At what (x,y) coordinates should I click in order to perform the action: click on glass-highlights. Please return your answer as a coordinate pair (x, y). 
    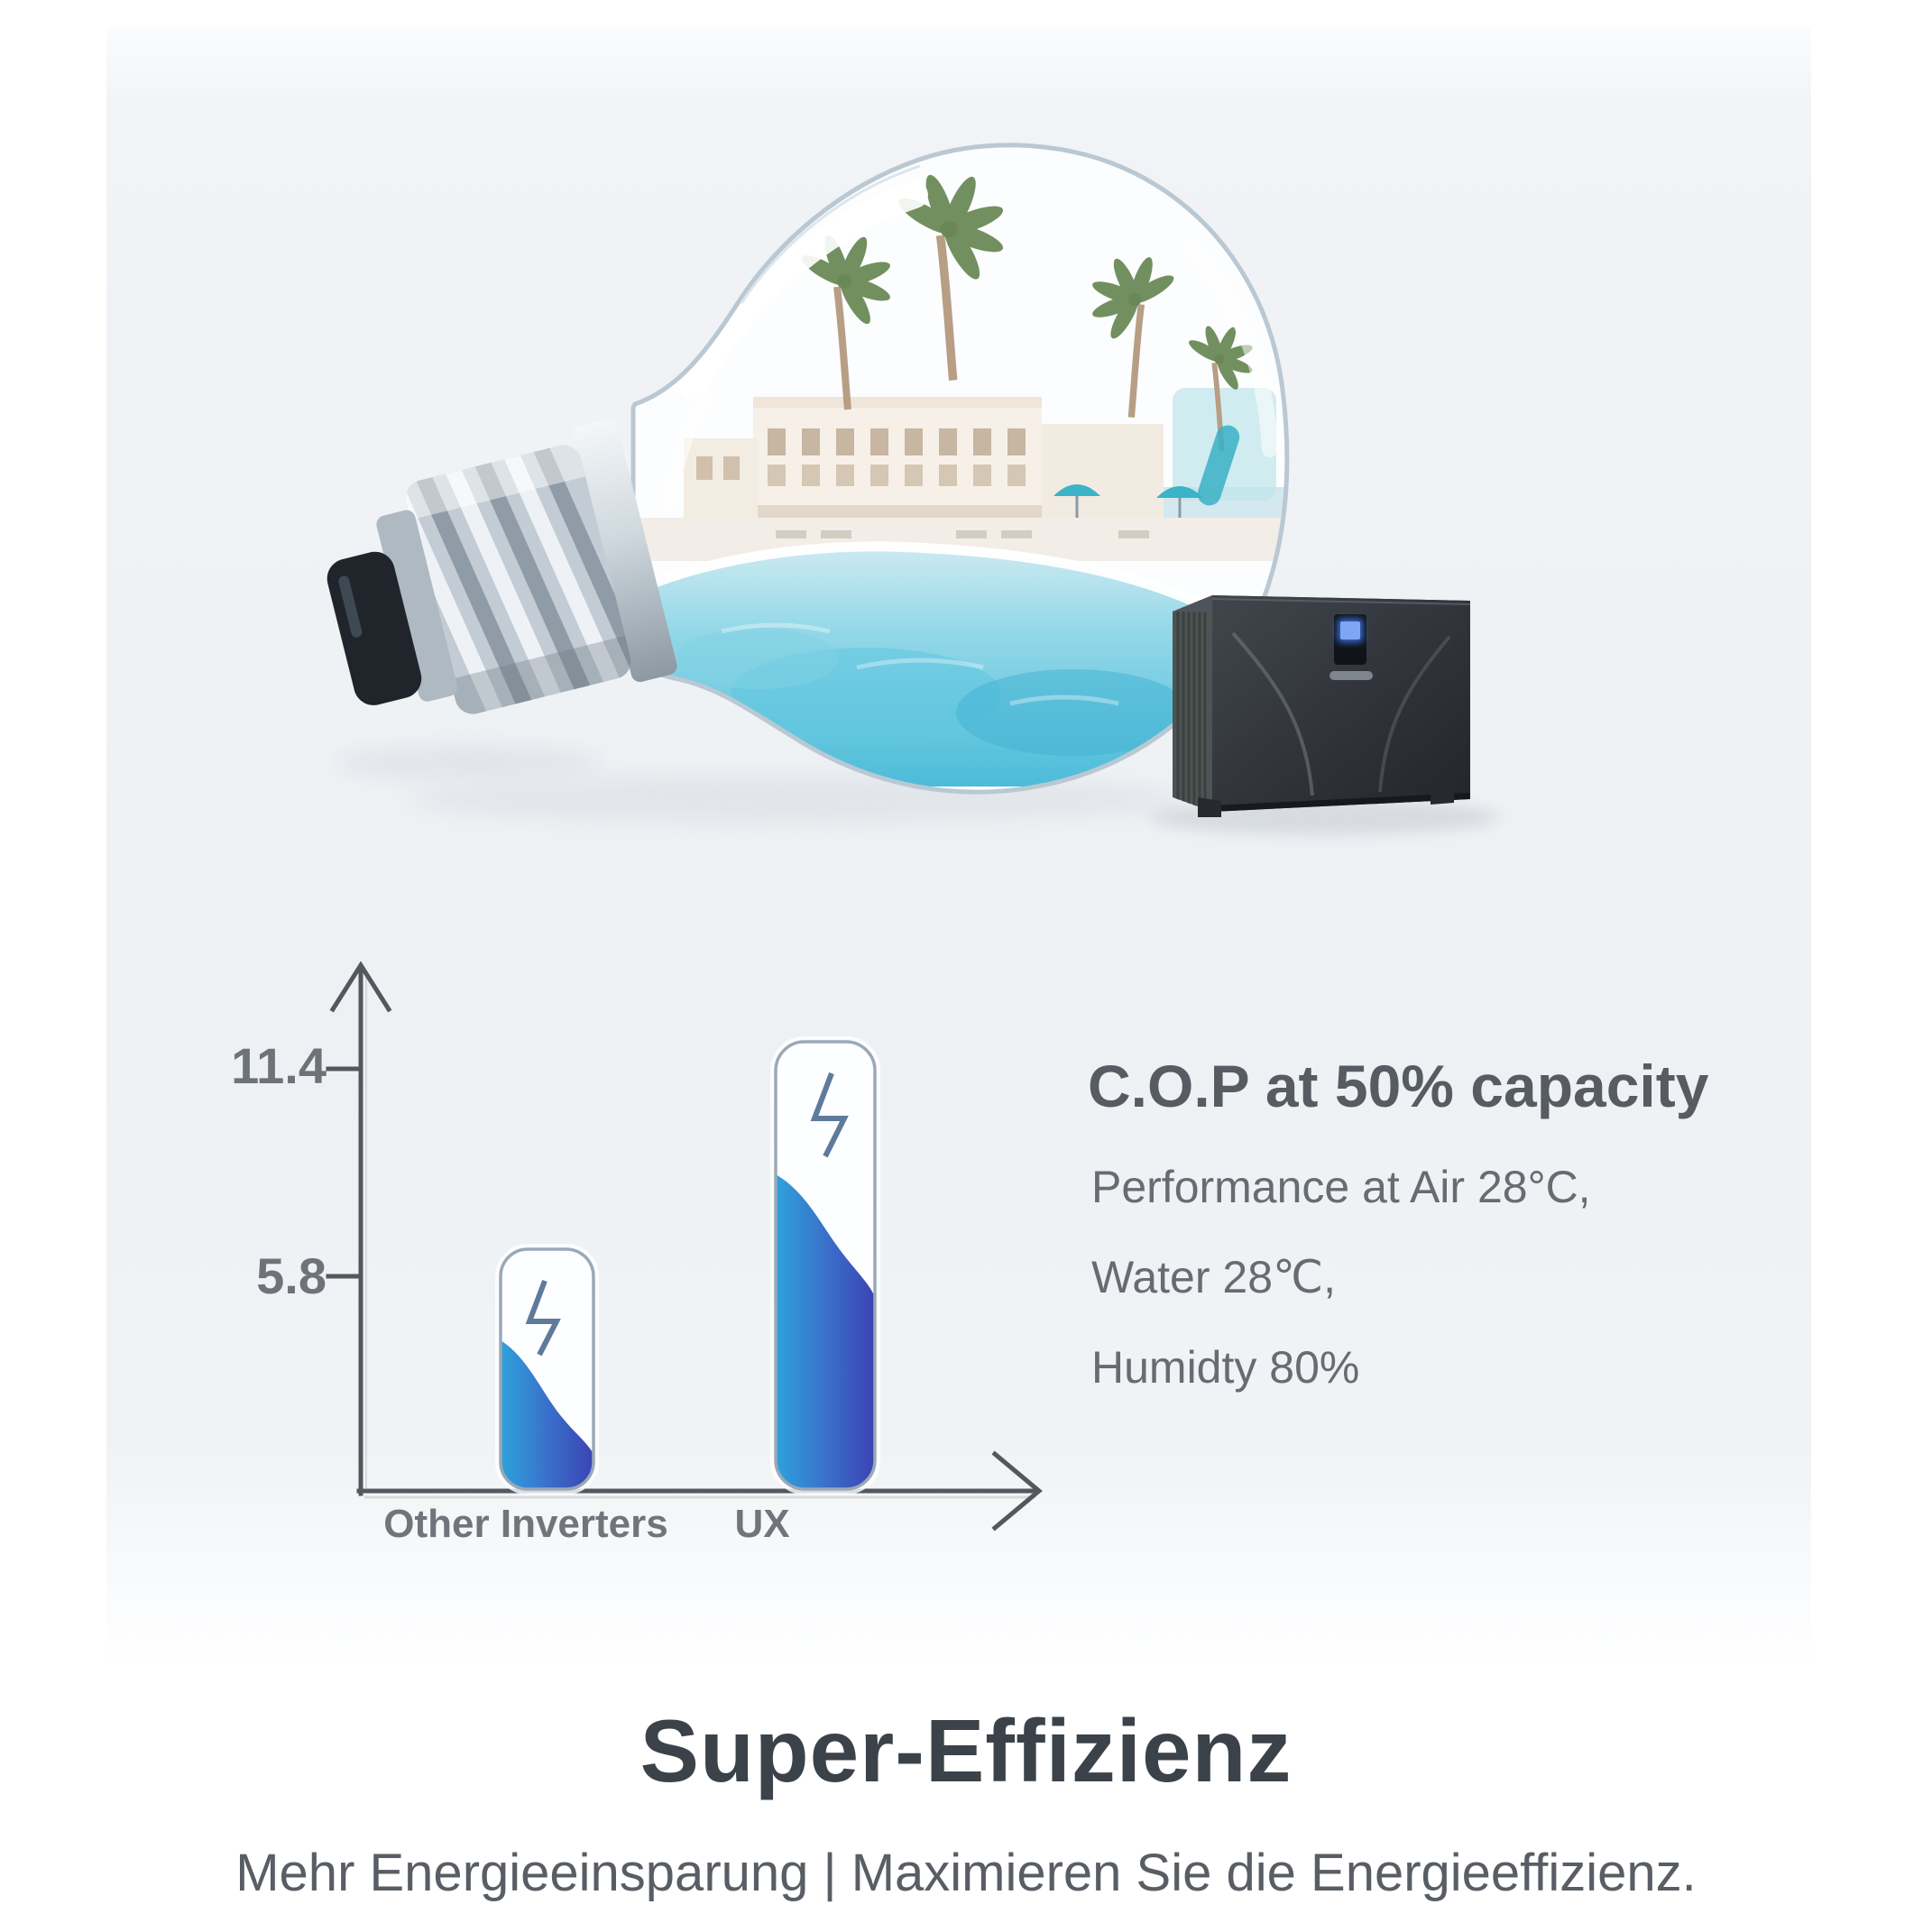
    Looking at the image, I should click on (971, 346).